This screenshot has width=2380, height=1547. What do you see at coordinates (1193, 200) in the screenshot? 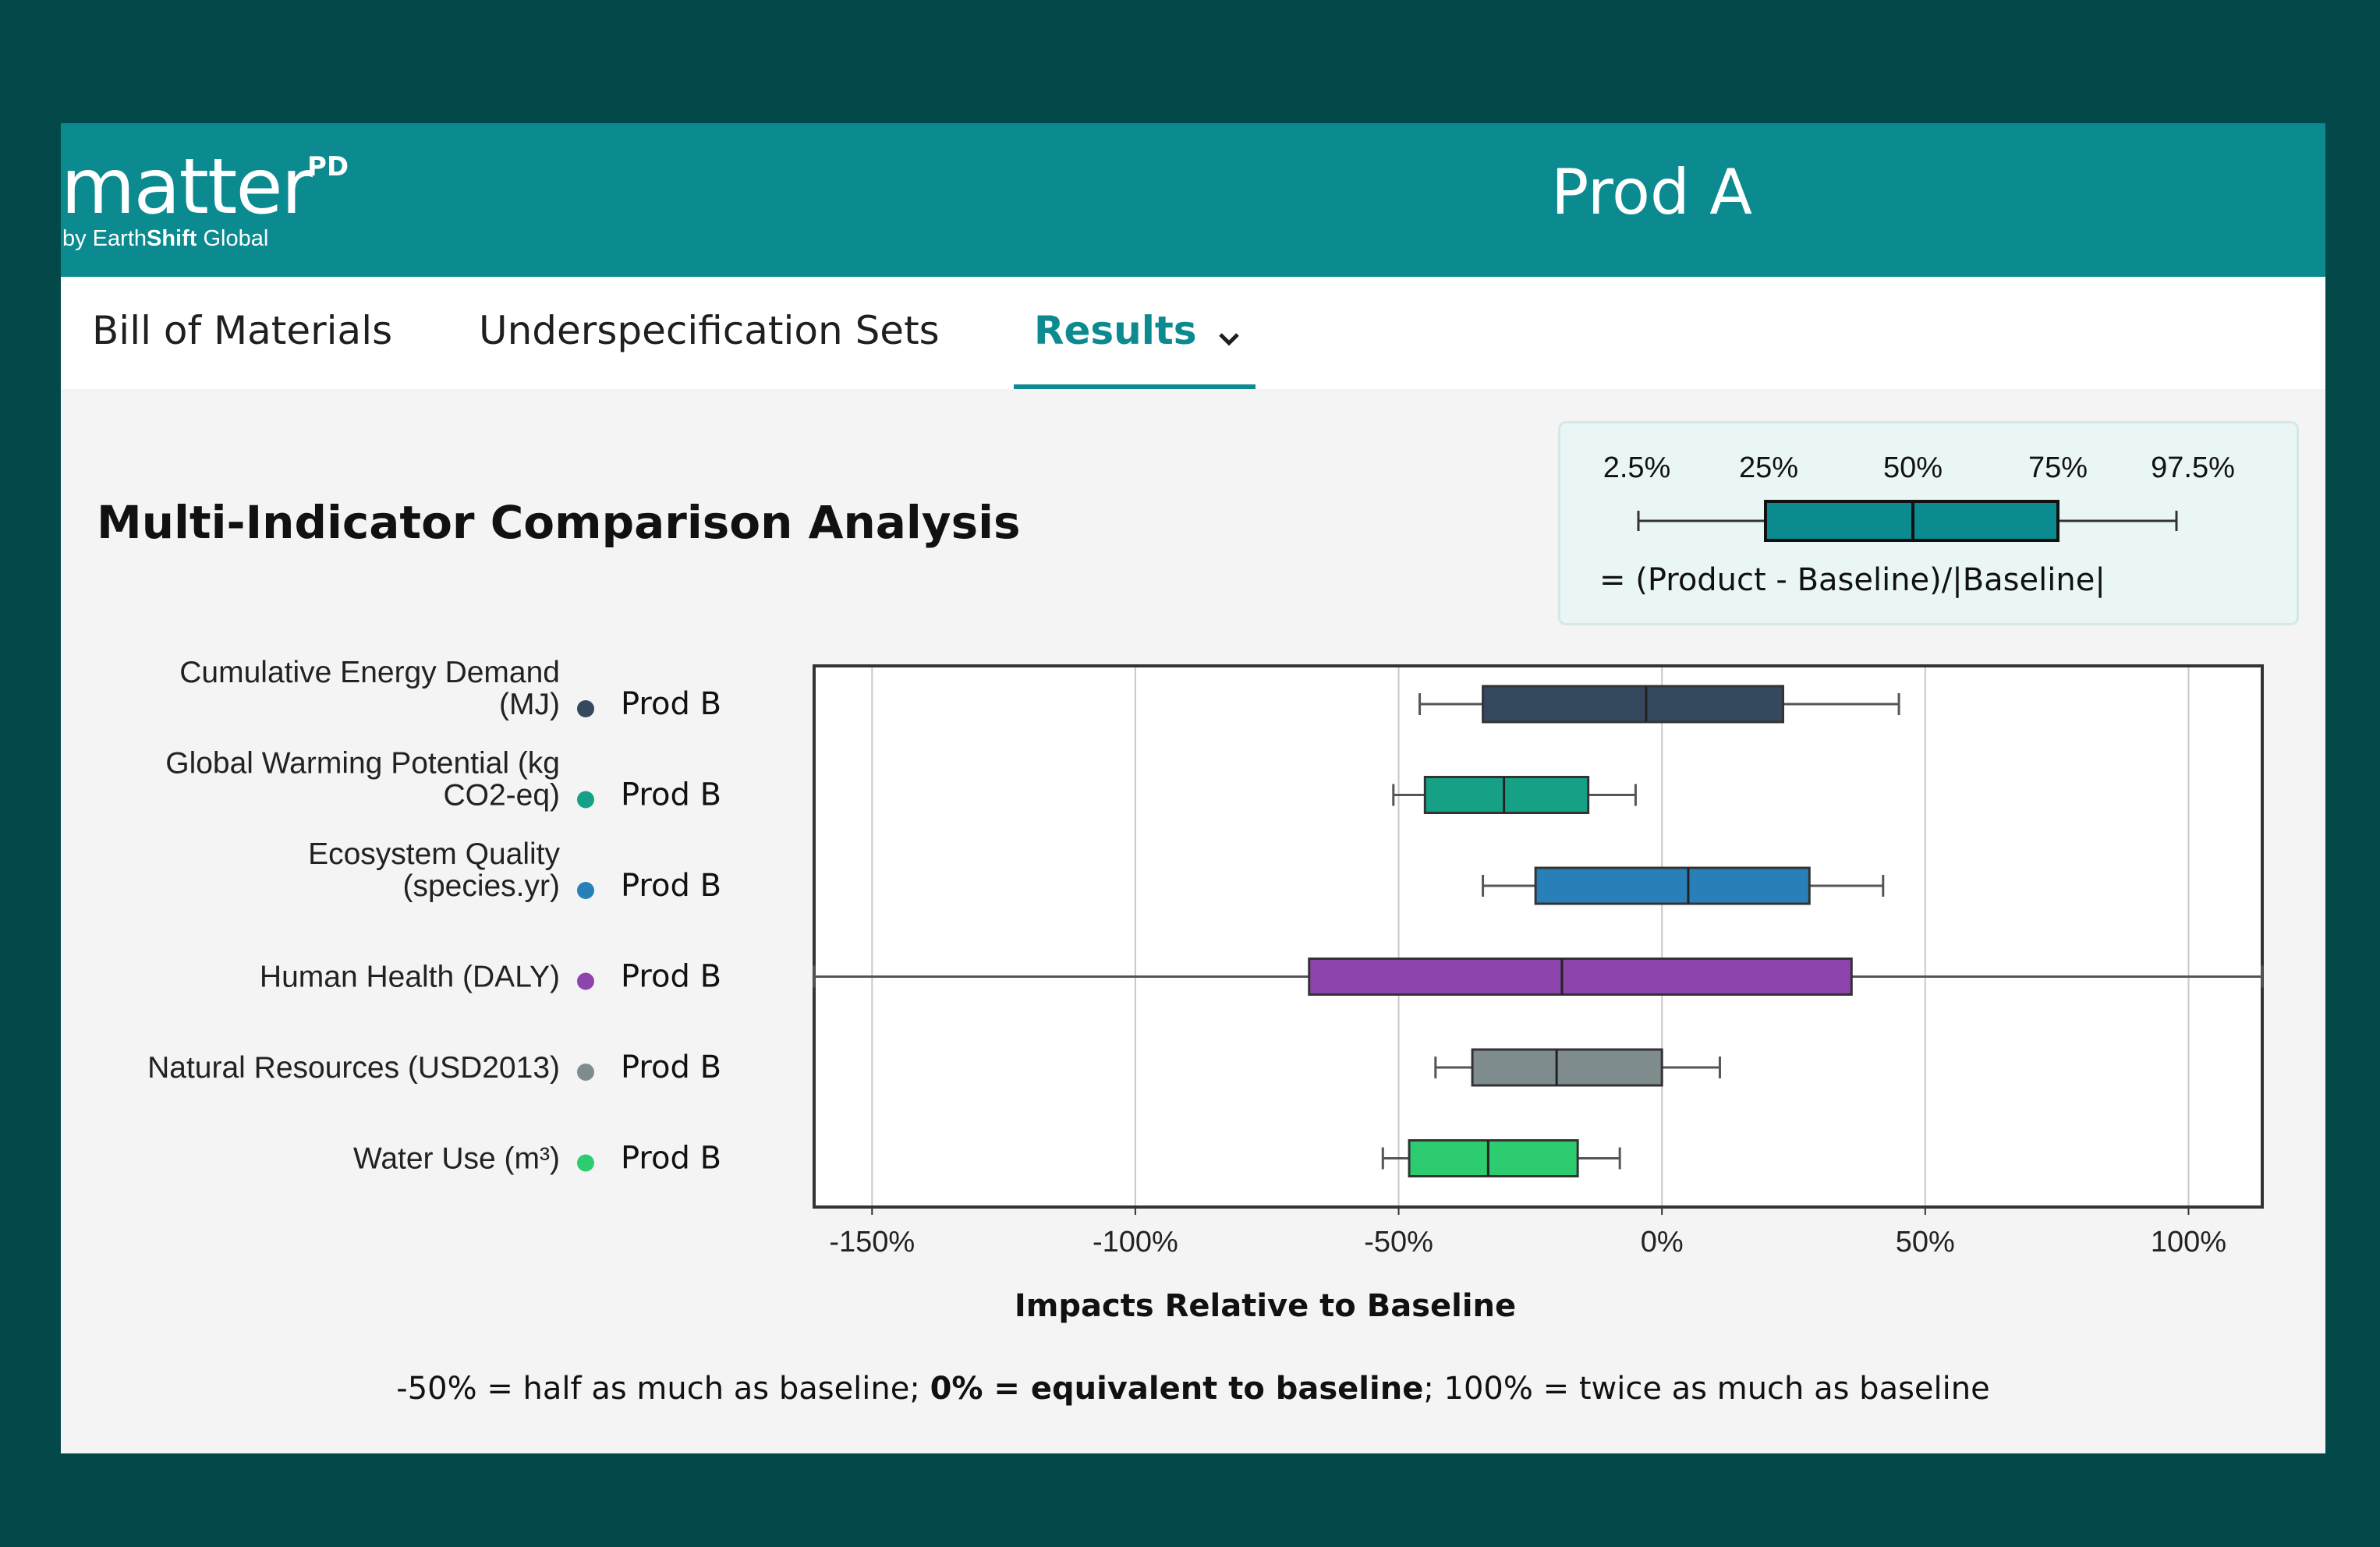
I see `app-header: matter PD by EarthShift Global Prod A` at bounding box center [1193, 200].